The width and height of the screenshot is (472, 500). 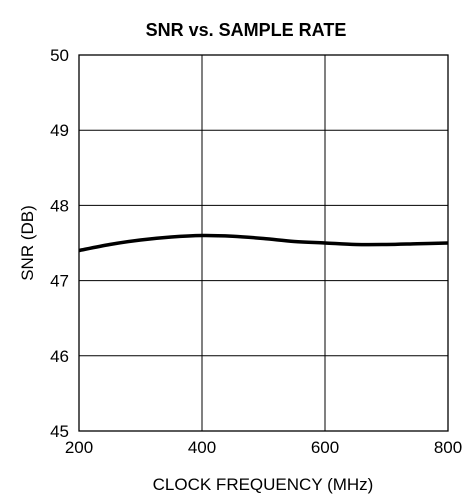 What do you see at coordinates (59, 205) in the screenshot?
I see `y-tick-label: 48` at bounding box center [59, 205].